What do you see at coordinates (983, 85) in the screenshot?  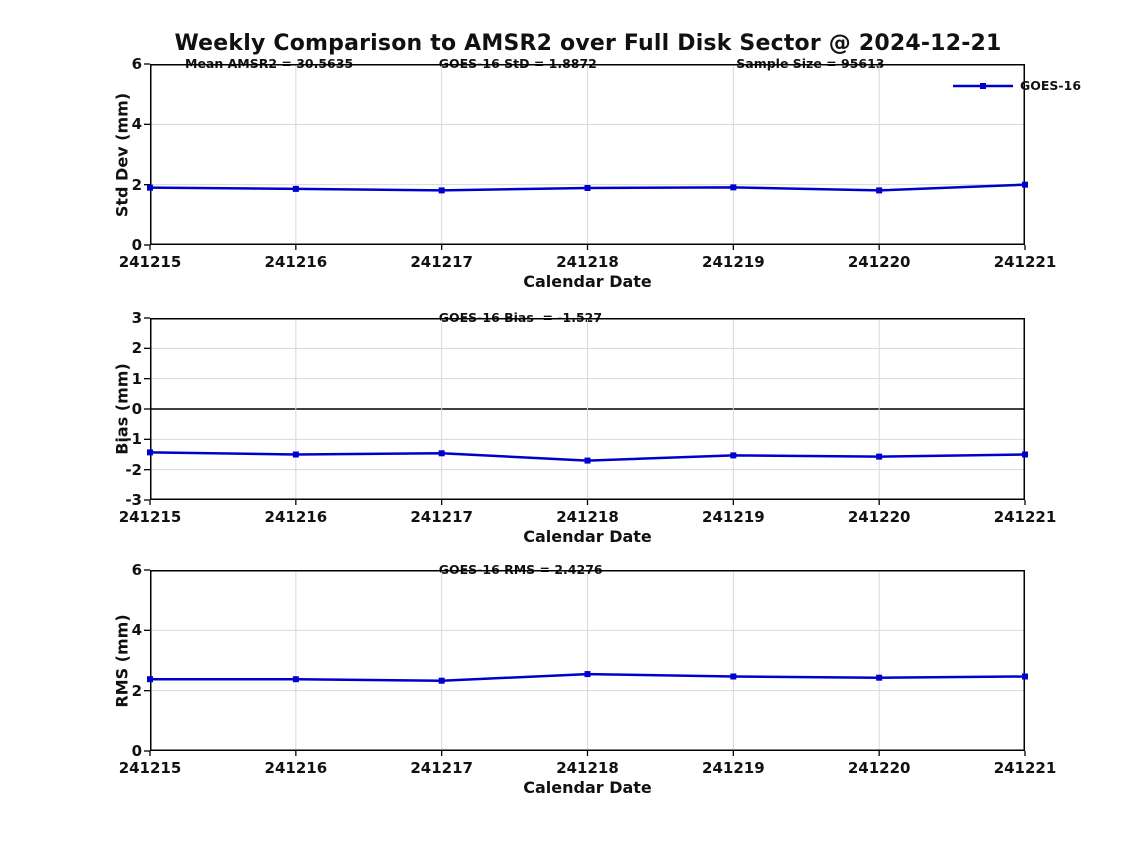 I see `legend-line-icon` at bounding box center [983, 85].